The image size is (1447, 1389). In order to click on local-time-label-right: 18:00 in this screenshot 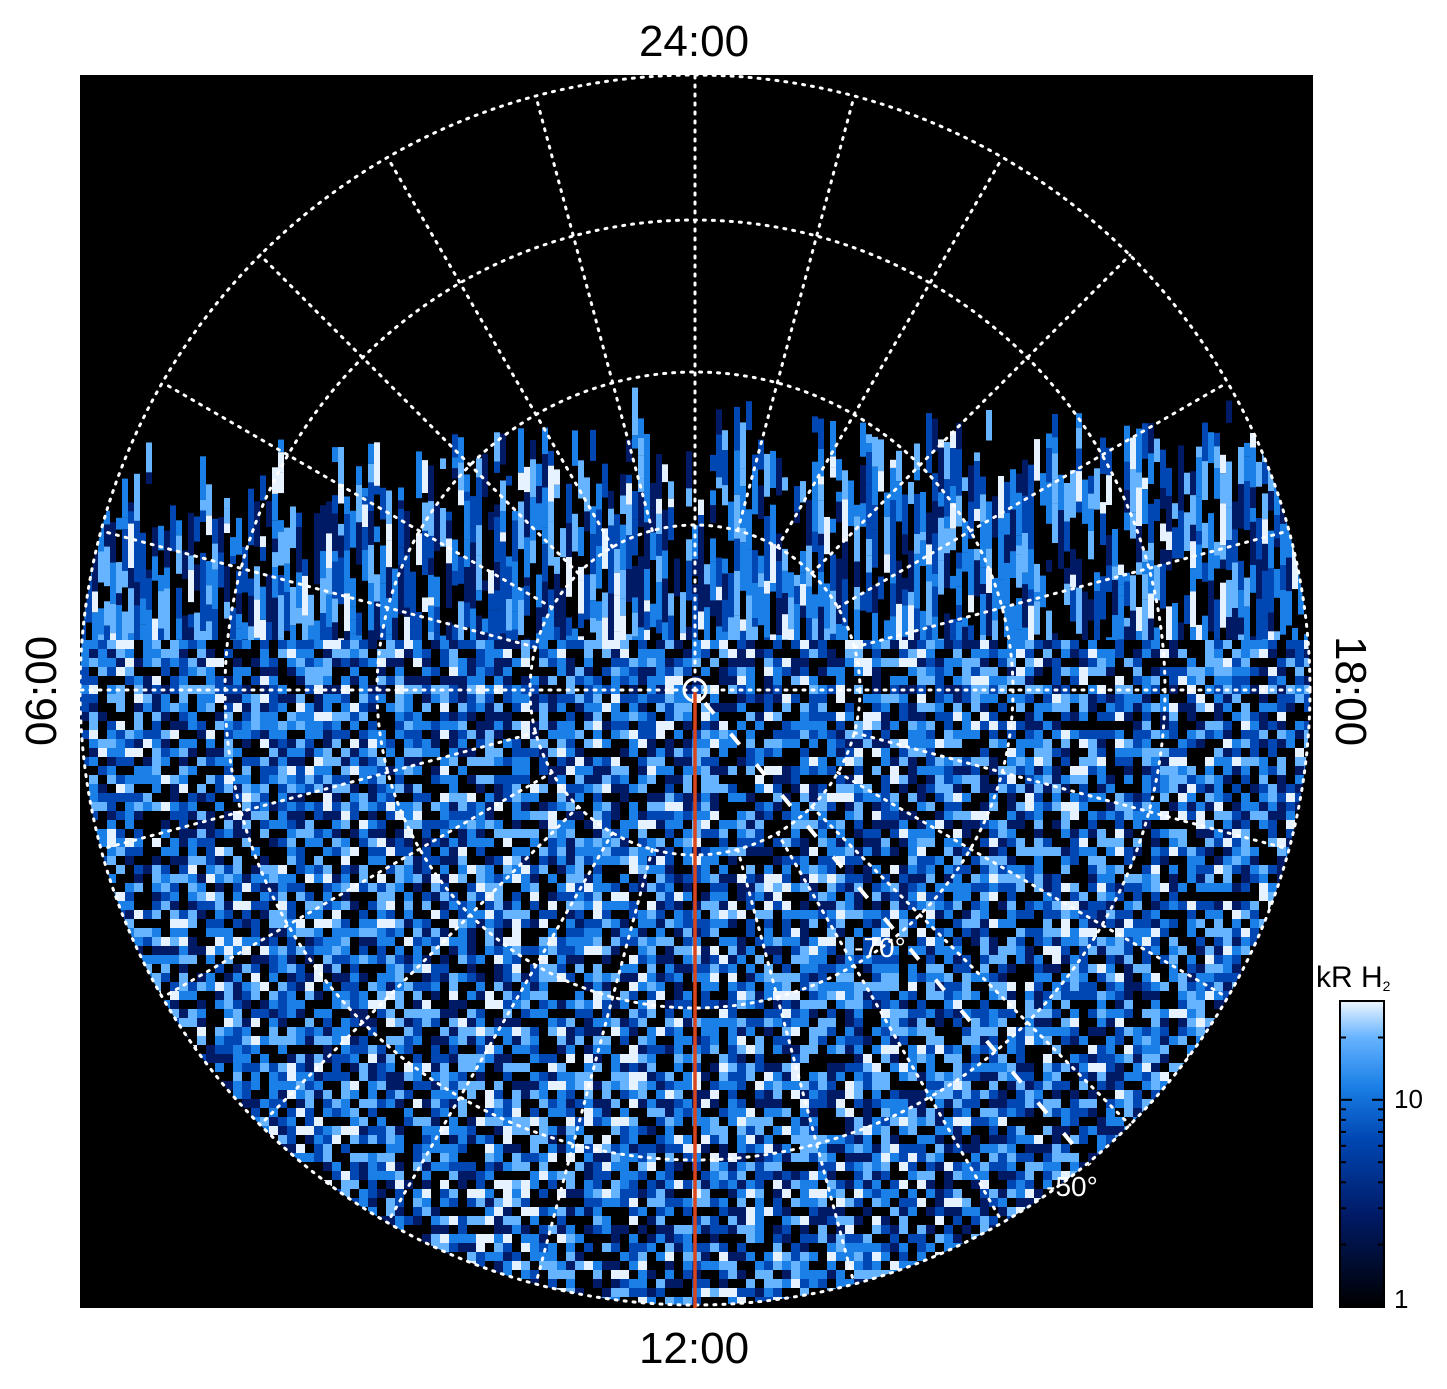, I will do `click(1350, 691)`.